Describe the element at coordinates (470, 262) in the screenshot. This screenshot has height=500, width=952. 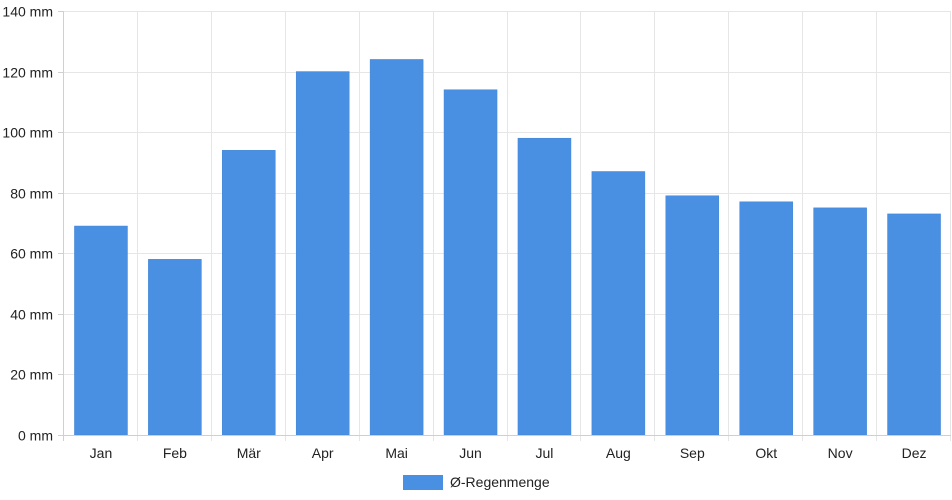
I see `bar-Jun` at that location.